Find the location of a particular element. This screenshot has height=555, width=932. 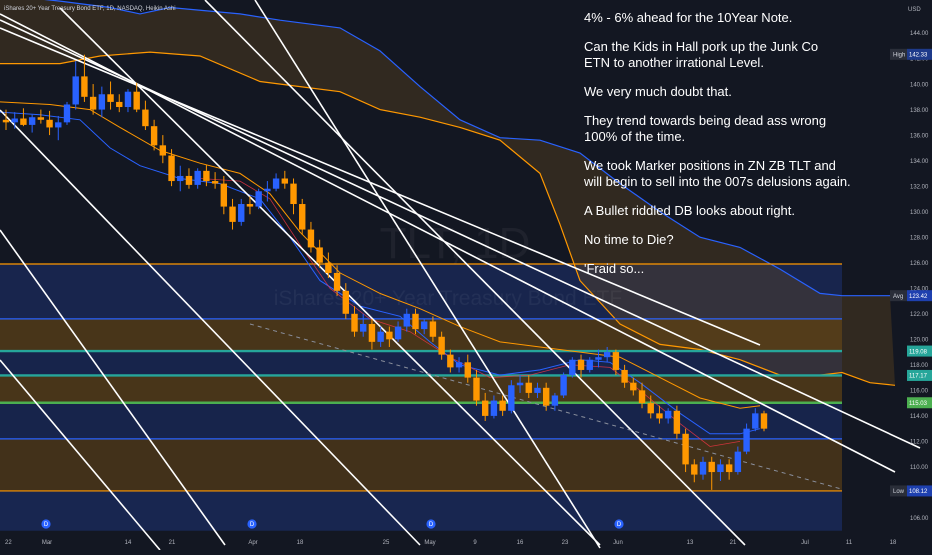

price-tag-name: Low is located at coordinates (899, 492).